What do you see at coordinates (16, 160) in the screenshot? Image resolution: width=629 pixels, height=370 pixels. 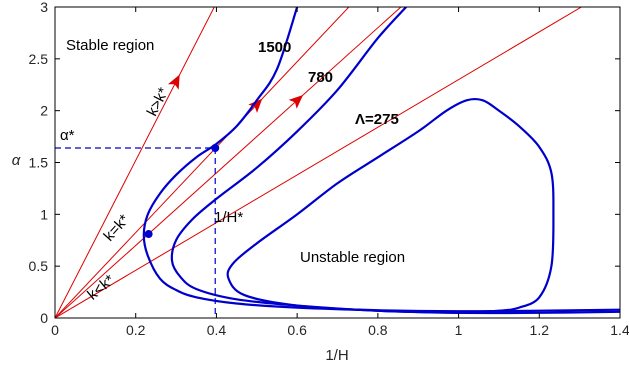 I see `y-axis-label: α` at bounding box center [16, 160].